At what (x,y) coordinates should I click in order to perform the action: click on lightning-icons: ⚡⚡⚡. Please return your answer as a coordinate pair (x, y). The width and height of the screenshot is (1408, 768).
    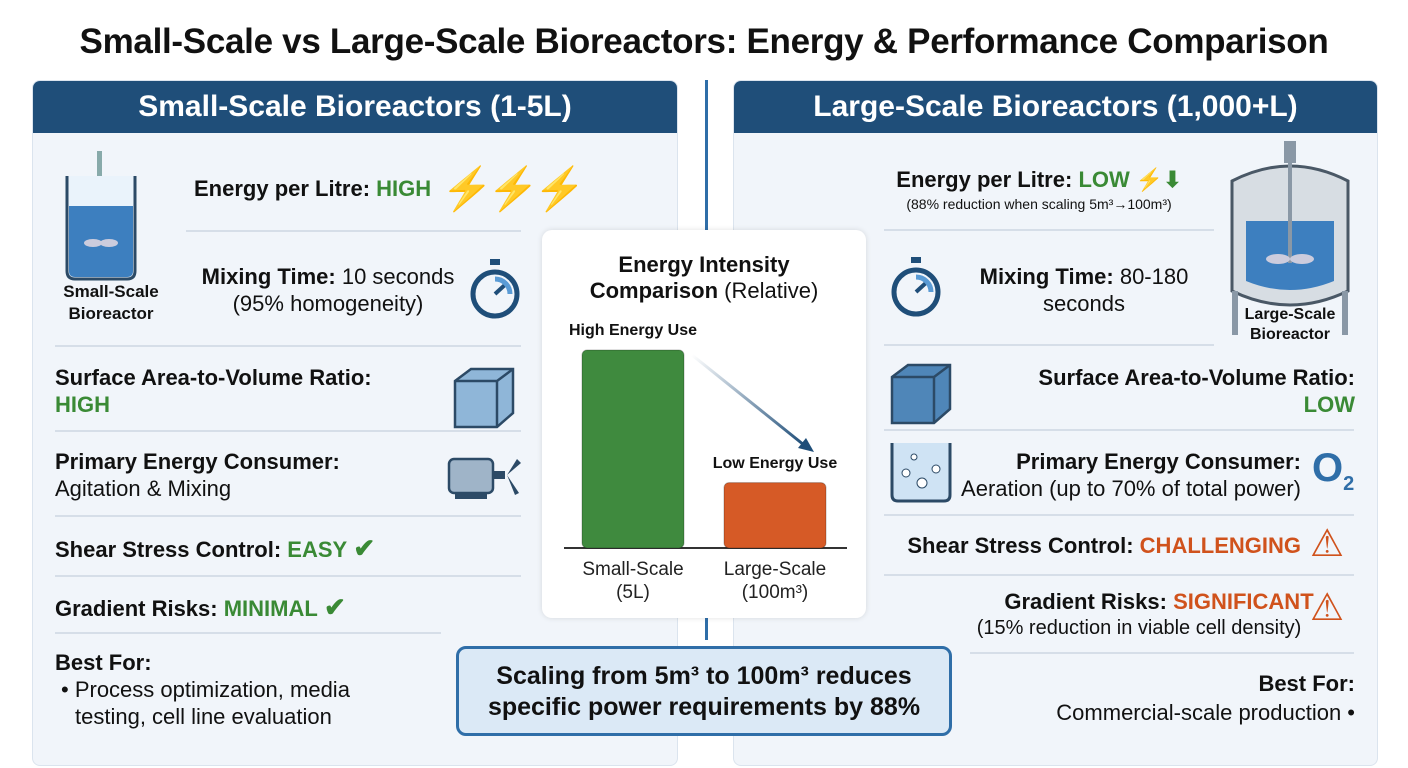
    Looking at the image, I should click on (513, 188).